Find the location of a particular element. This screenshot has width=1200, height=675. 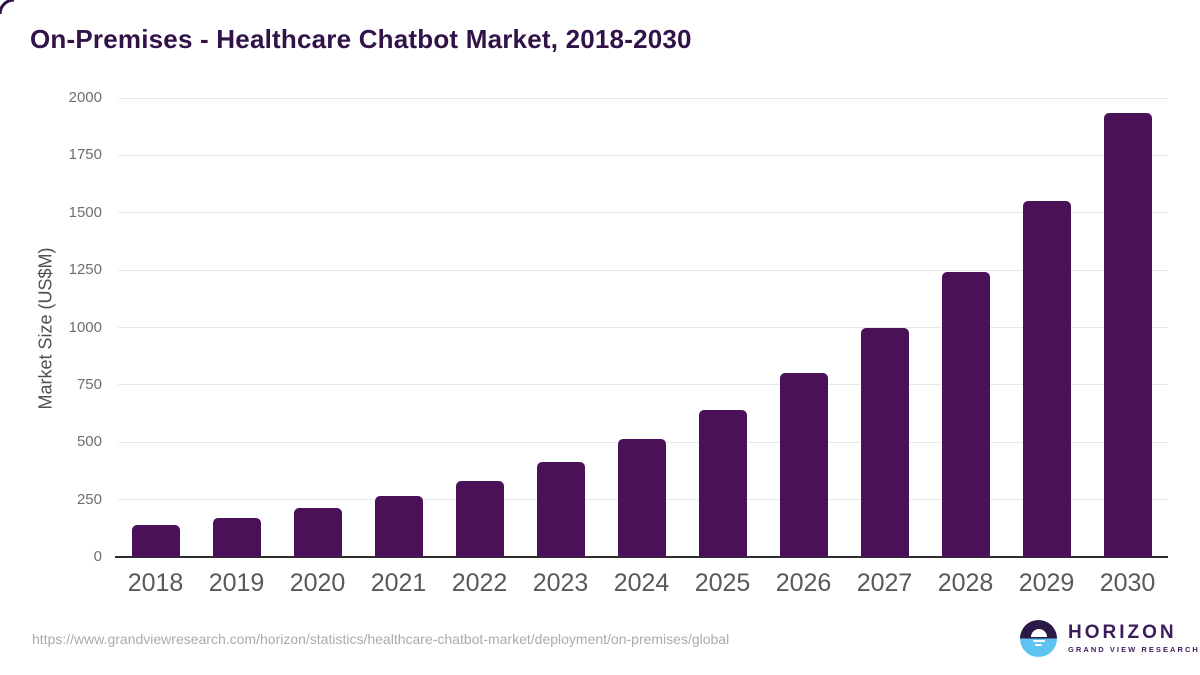

brand-subtitle: GRAND VIEW RESEARCH is located at coordinates (1134, 649).